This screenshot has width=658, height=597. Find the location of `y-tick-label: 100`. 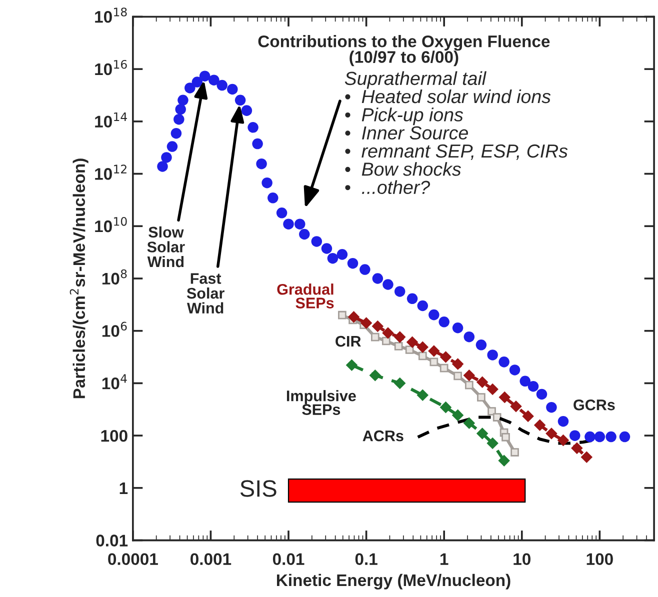

y-tick-label: 100 is located at coordinates (114, 436).